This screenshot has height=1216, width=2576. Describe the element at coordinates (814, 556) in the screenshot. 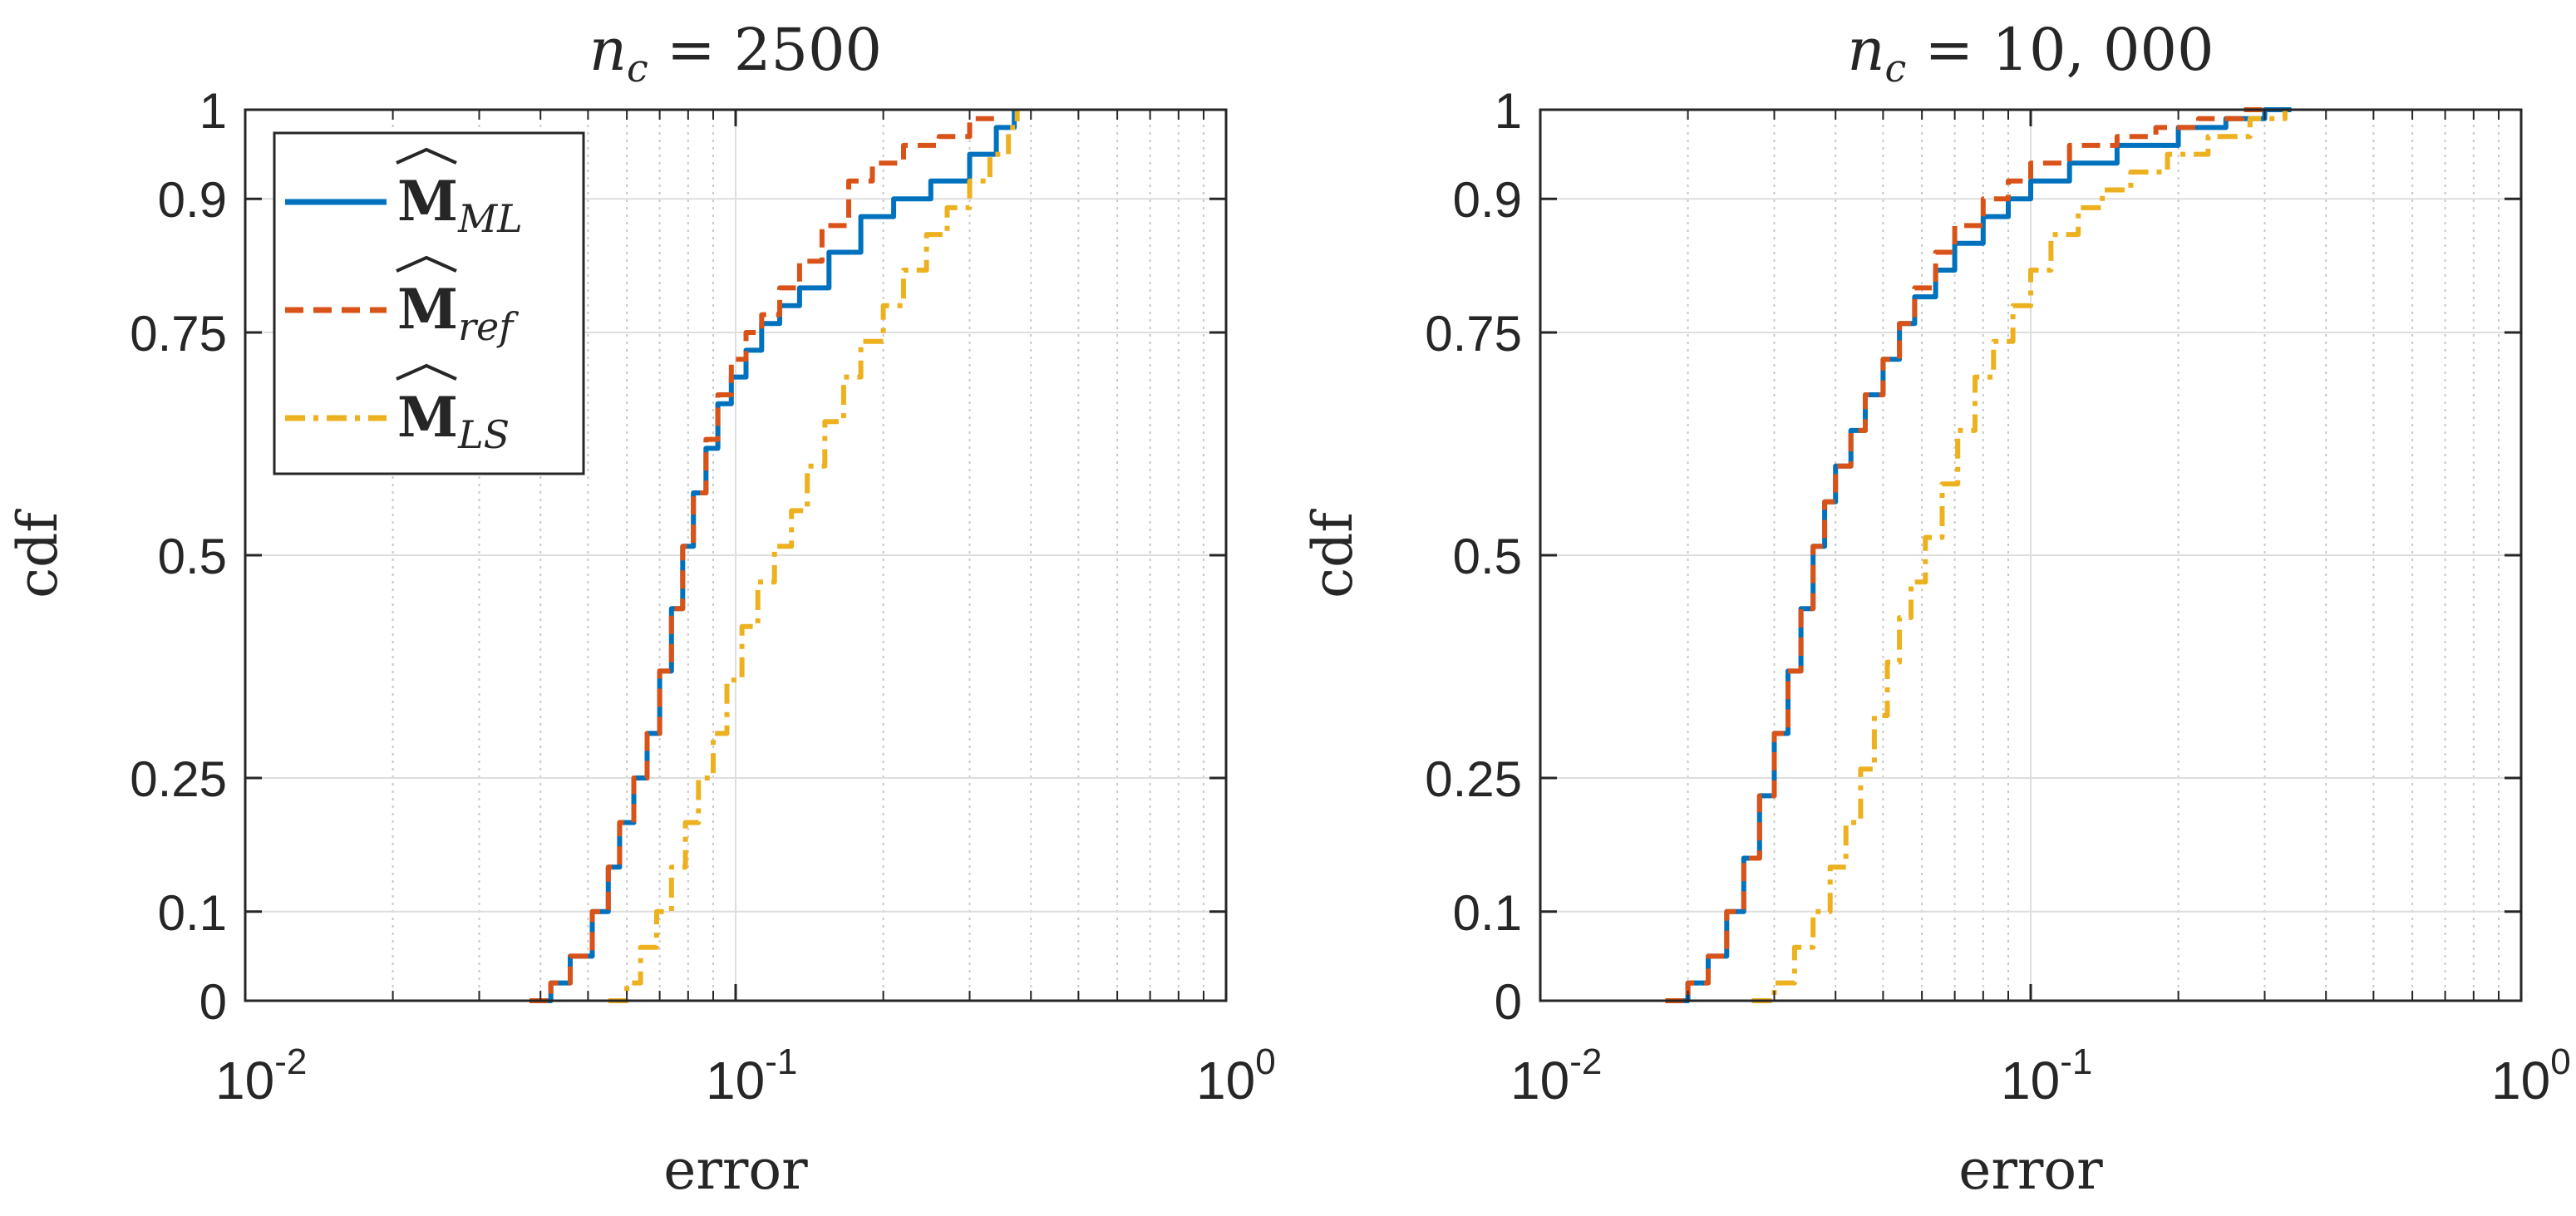

I see `series-line-m-ls` at that location.